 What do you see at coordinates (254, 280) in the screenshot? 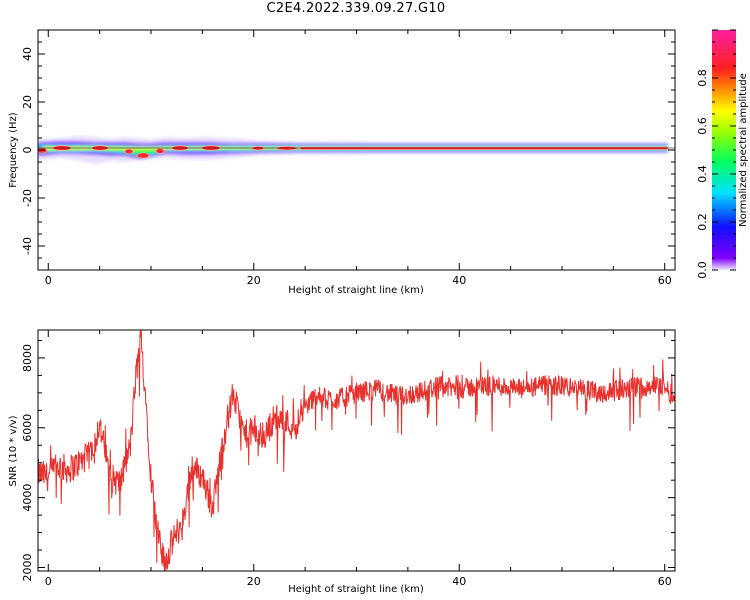
I see `spectrogram-x-tick-label: 20` at bounding box center [254, 280].